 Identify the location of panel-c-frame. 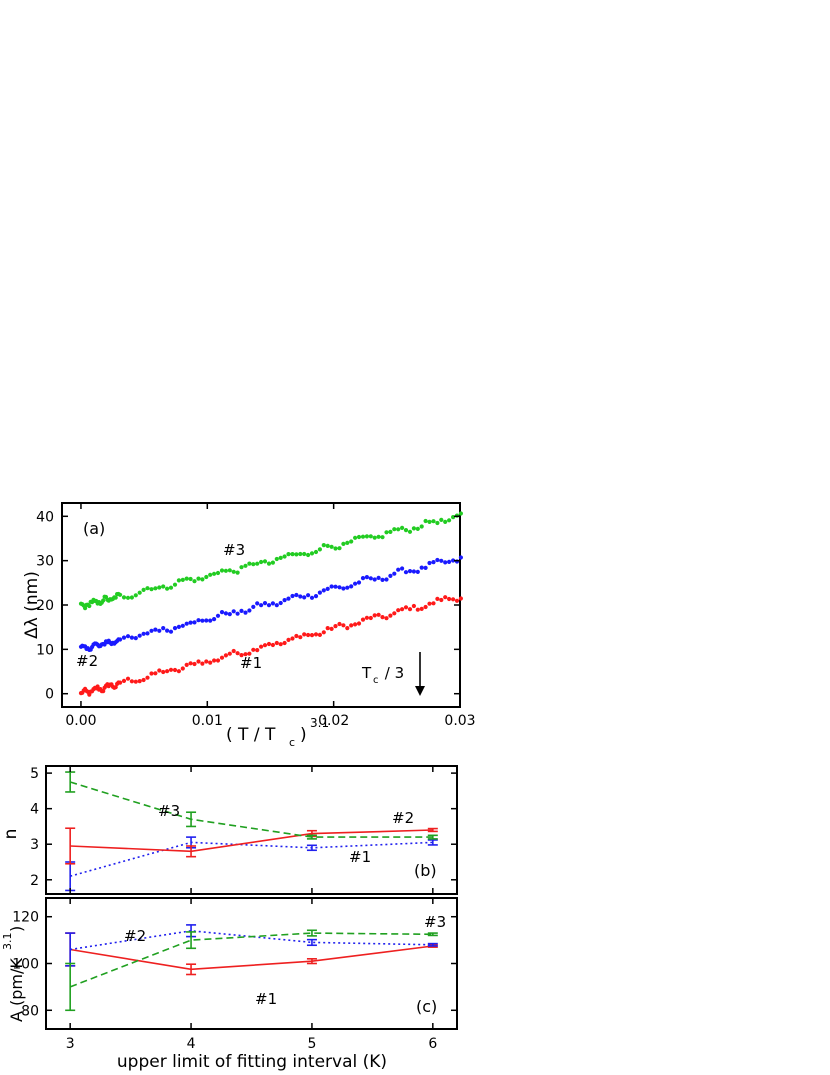
(251, 963).